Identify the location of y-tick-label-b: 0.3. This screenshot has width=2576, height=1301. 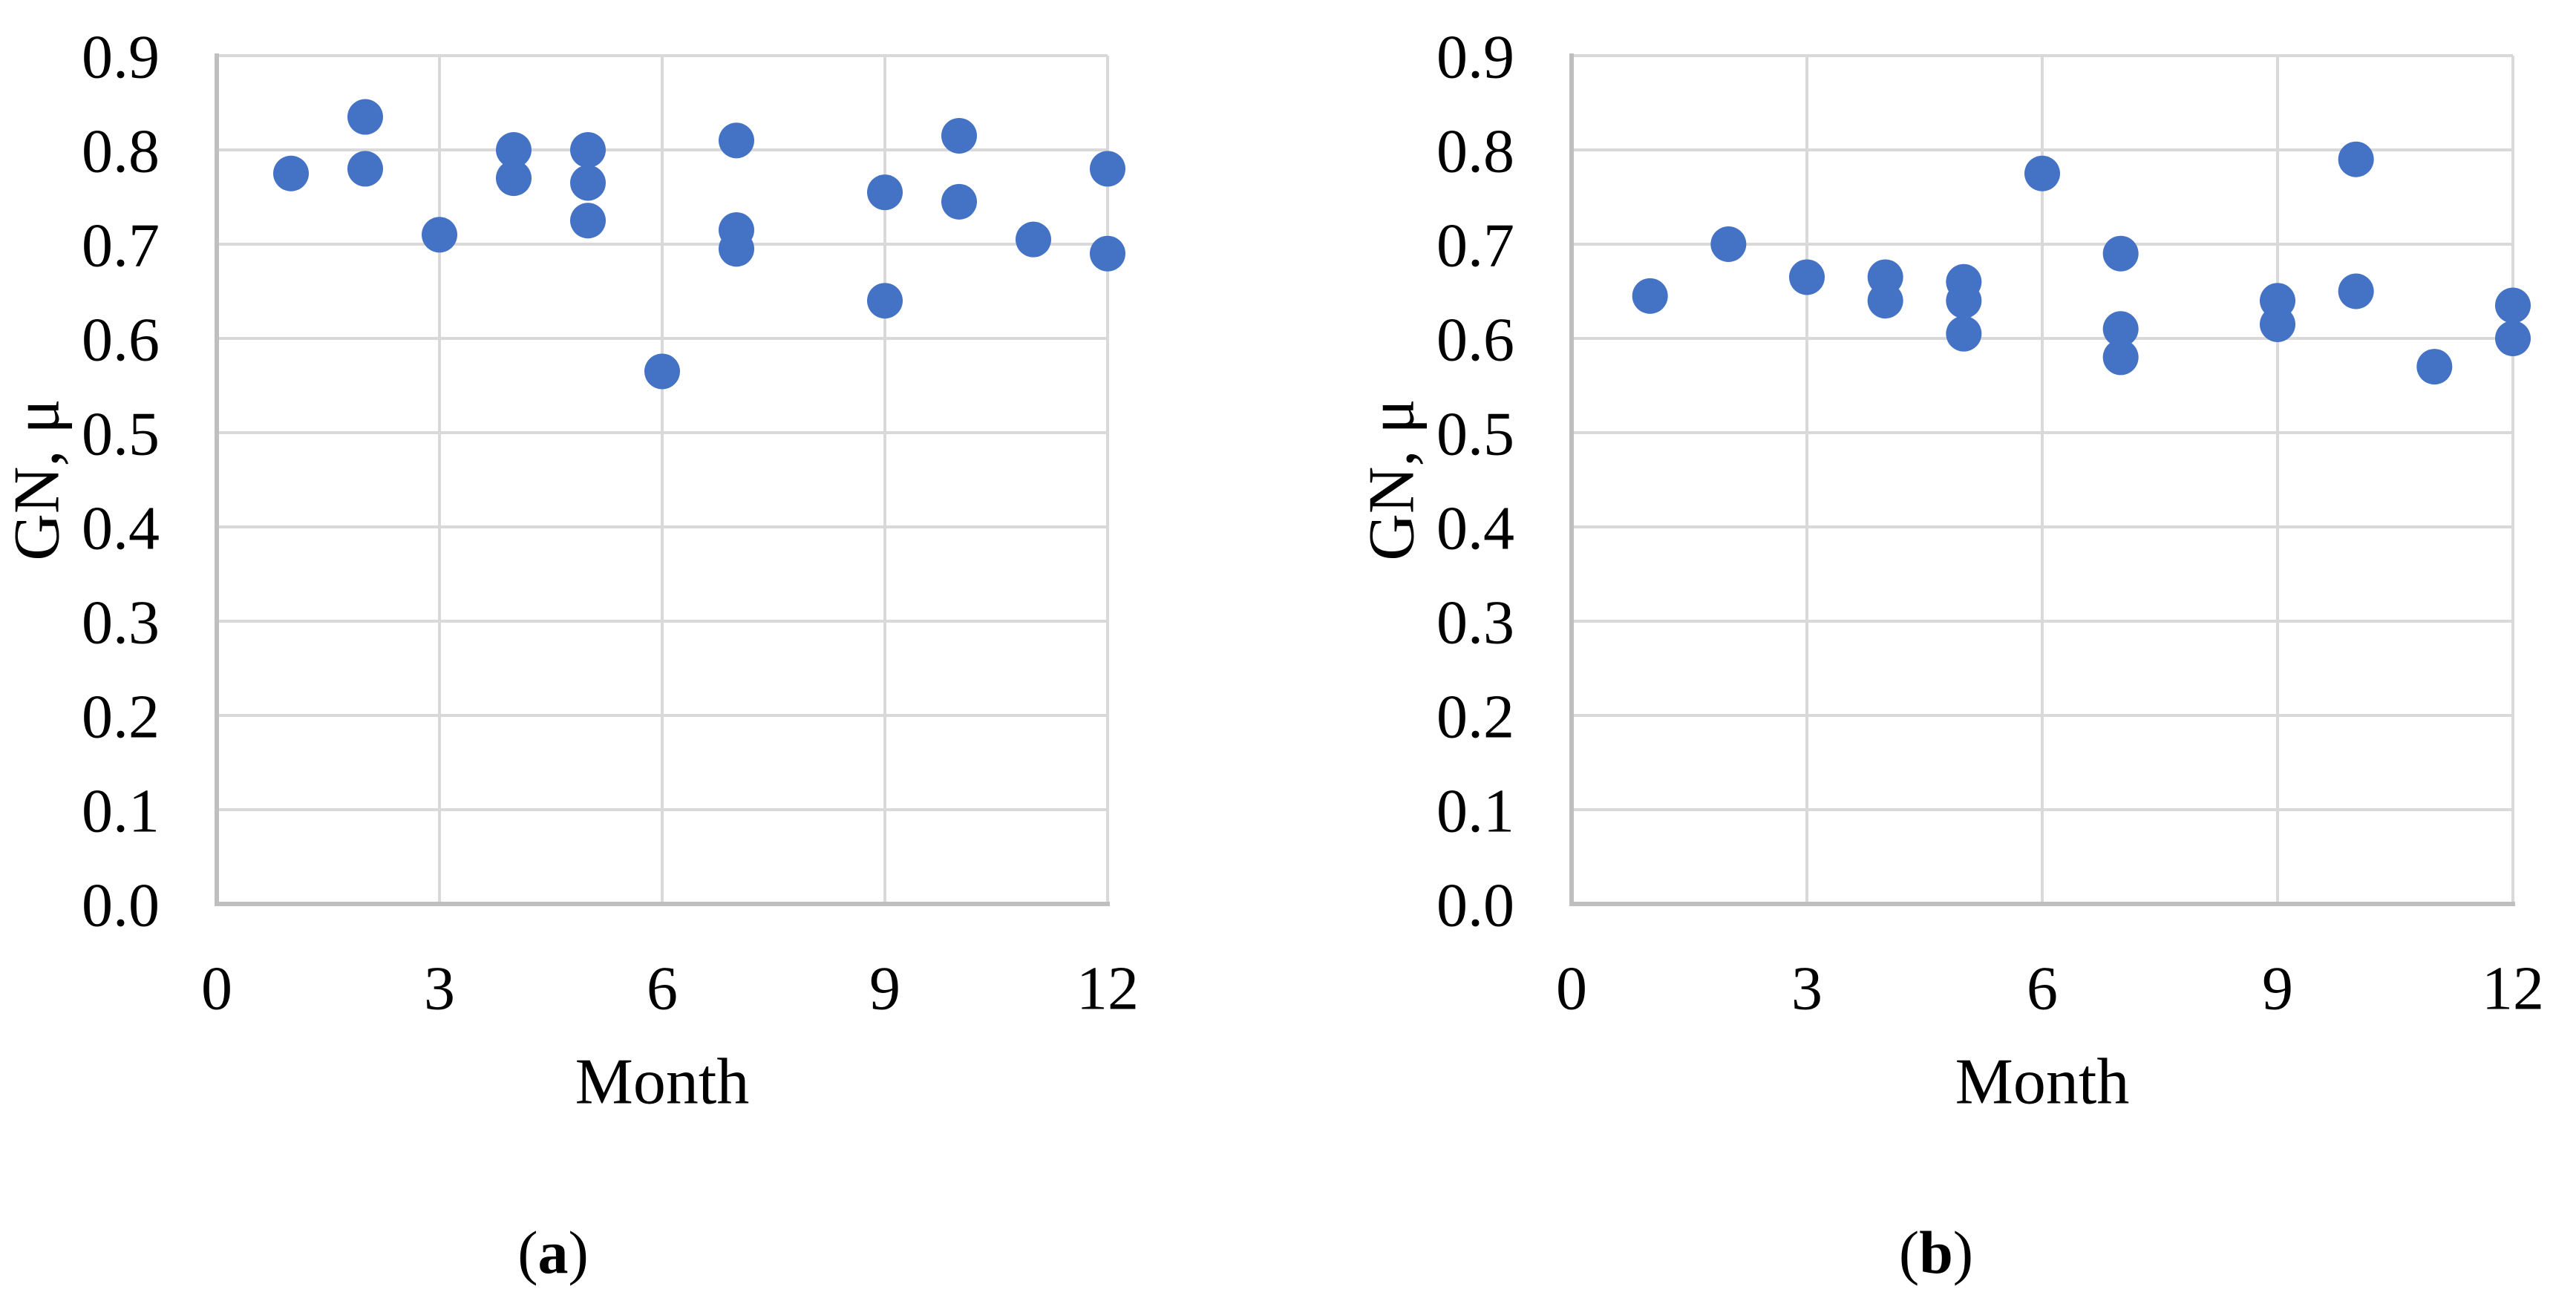
(1475, 624).